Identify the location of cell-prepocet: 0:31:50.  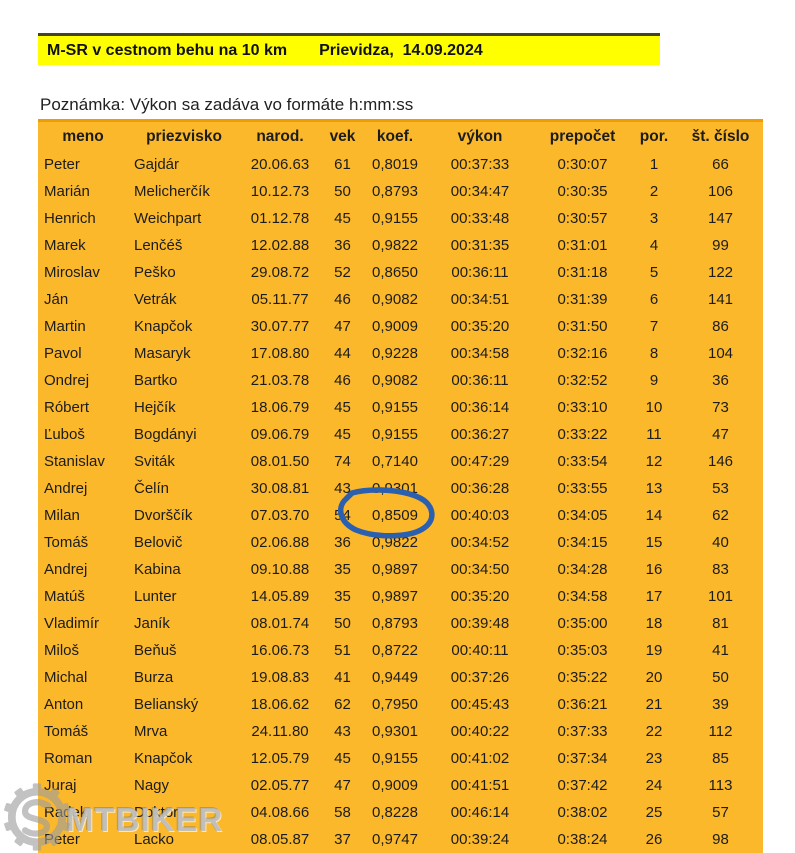
(582, 326).